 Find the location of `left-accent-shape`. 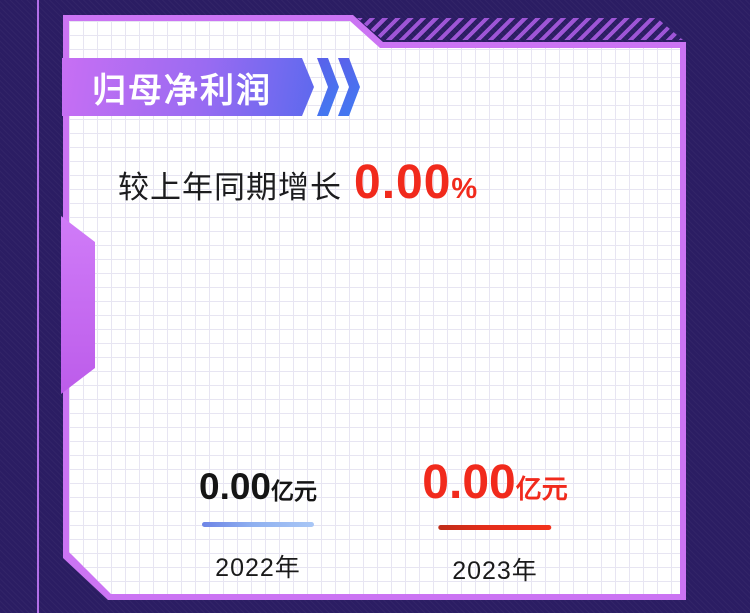

left-accent-shape is located at coordinates (78, 305).